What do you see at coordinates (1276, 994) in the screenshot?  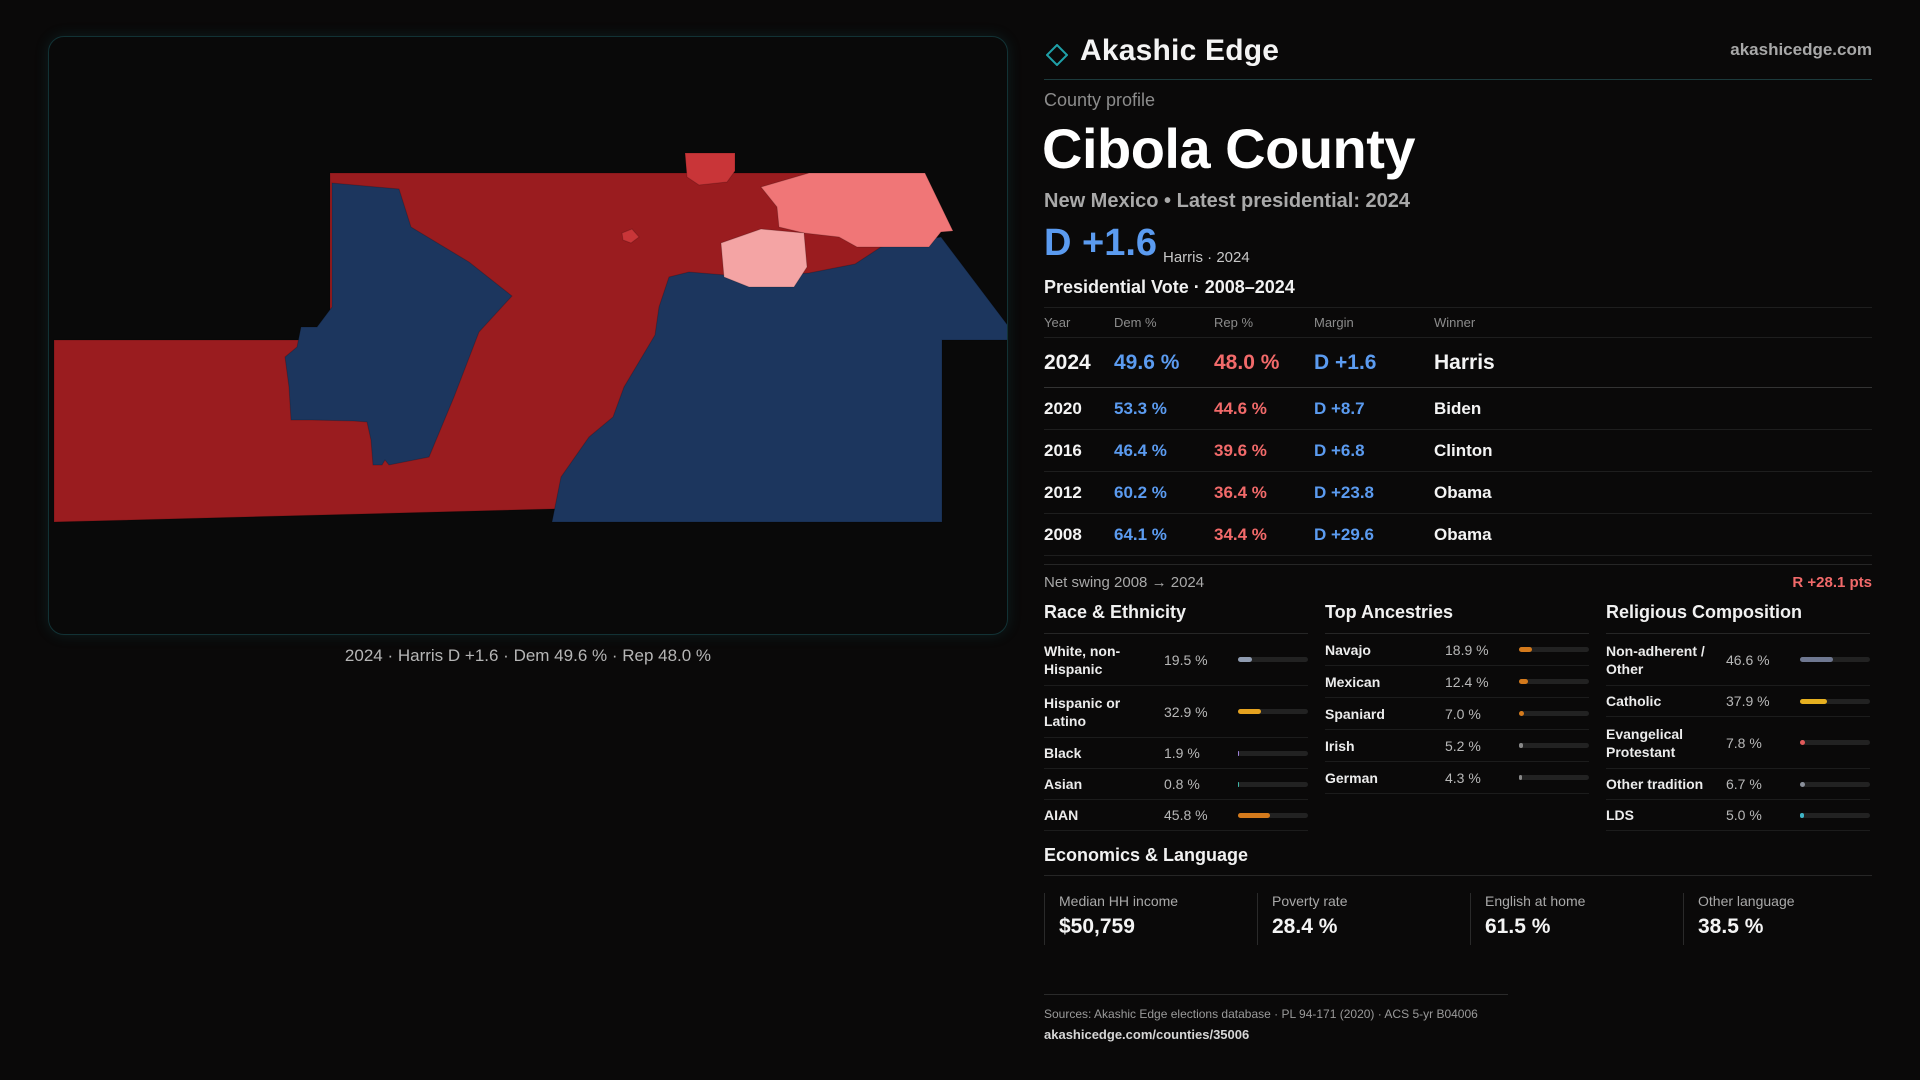 I see `footer-divider` at bounding box center [1276, 994].